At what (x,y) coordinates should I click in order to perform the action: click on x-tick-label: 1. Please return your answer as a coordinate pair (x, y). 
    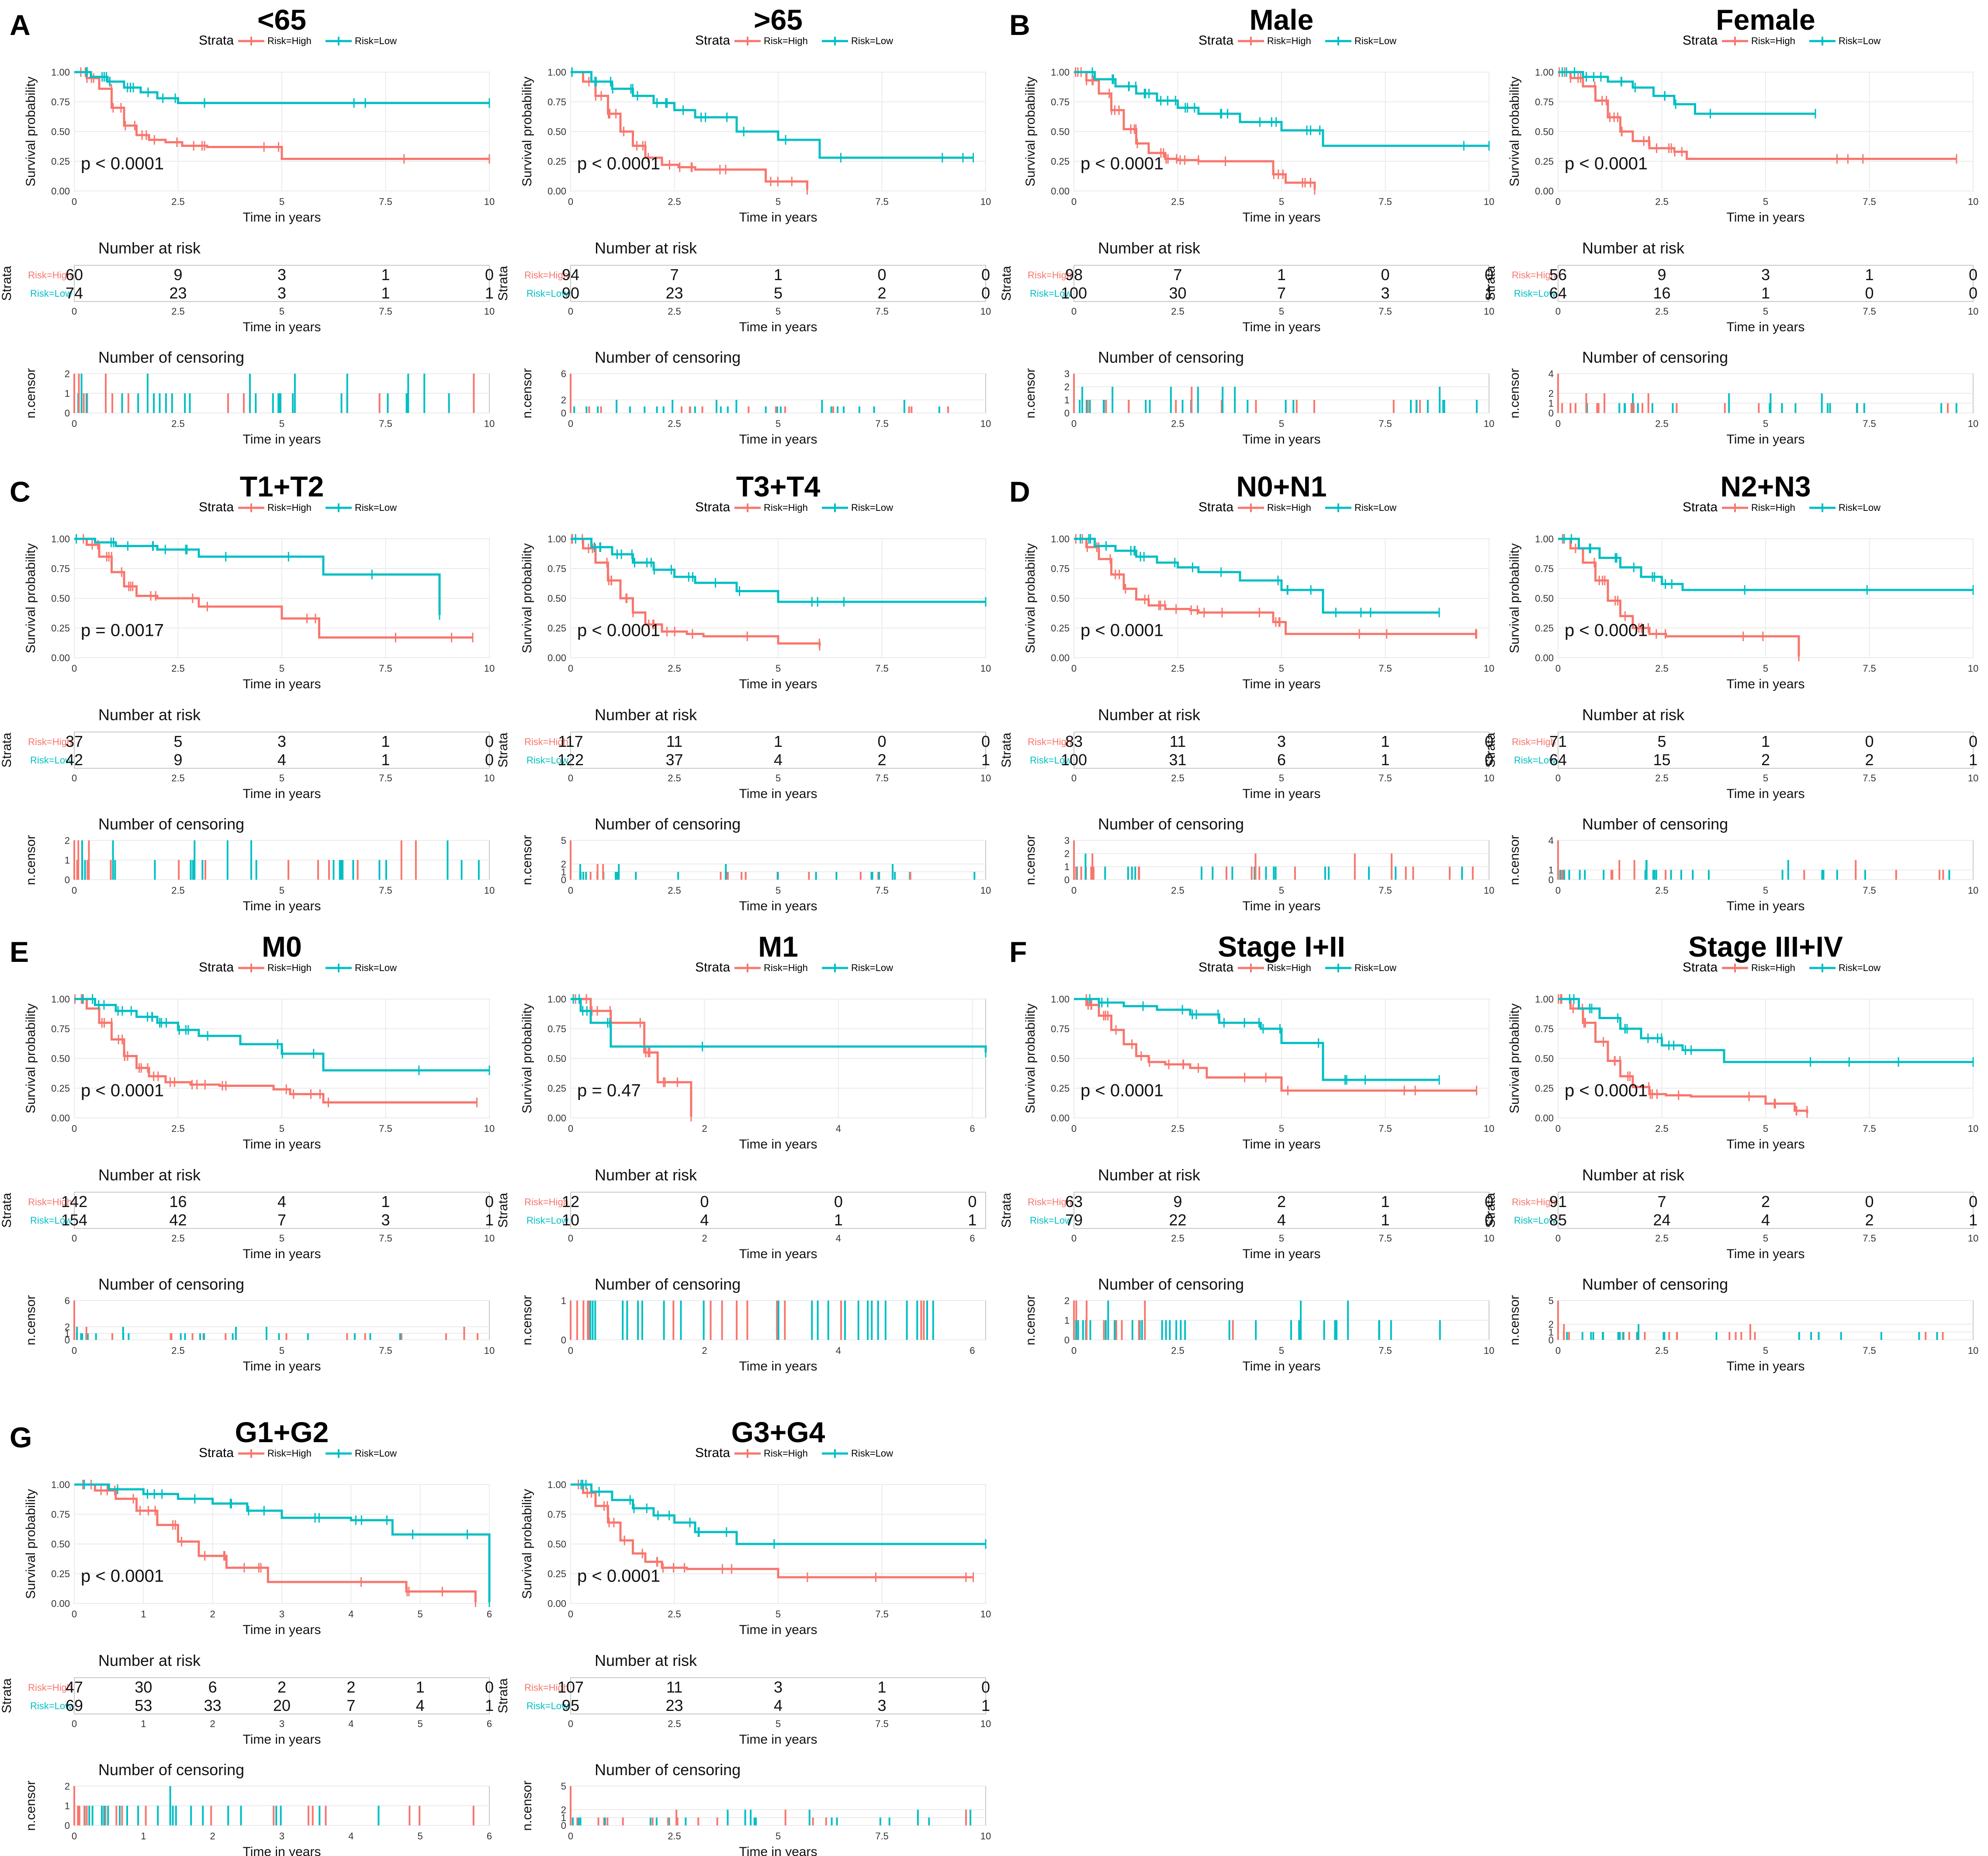
    Looking at the image, I should click on (143, 1614).